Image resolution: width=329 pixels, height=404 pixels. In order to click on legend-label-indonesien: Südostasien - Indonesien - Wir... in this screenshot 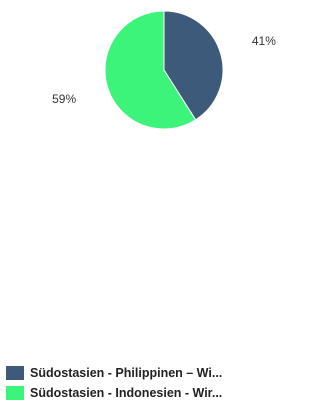, I will do `click(126, 393)`.